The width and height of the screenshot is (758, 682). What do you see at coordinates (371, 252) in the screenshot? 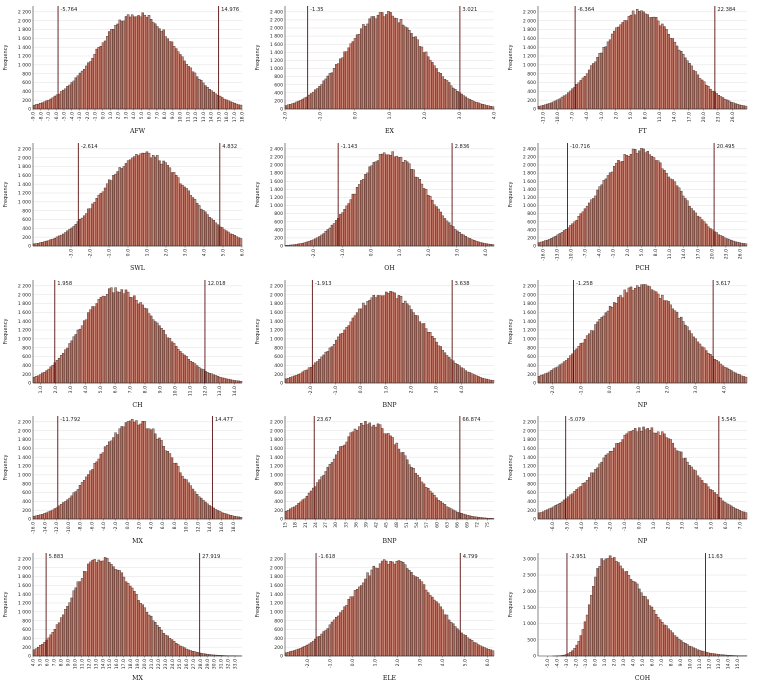
I see `x-tick-label: 0.0` at bounding box center [371, 252].